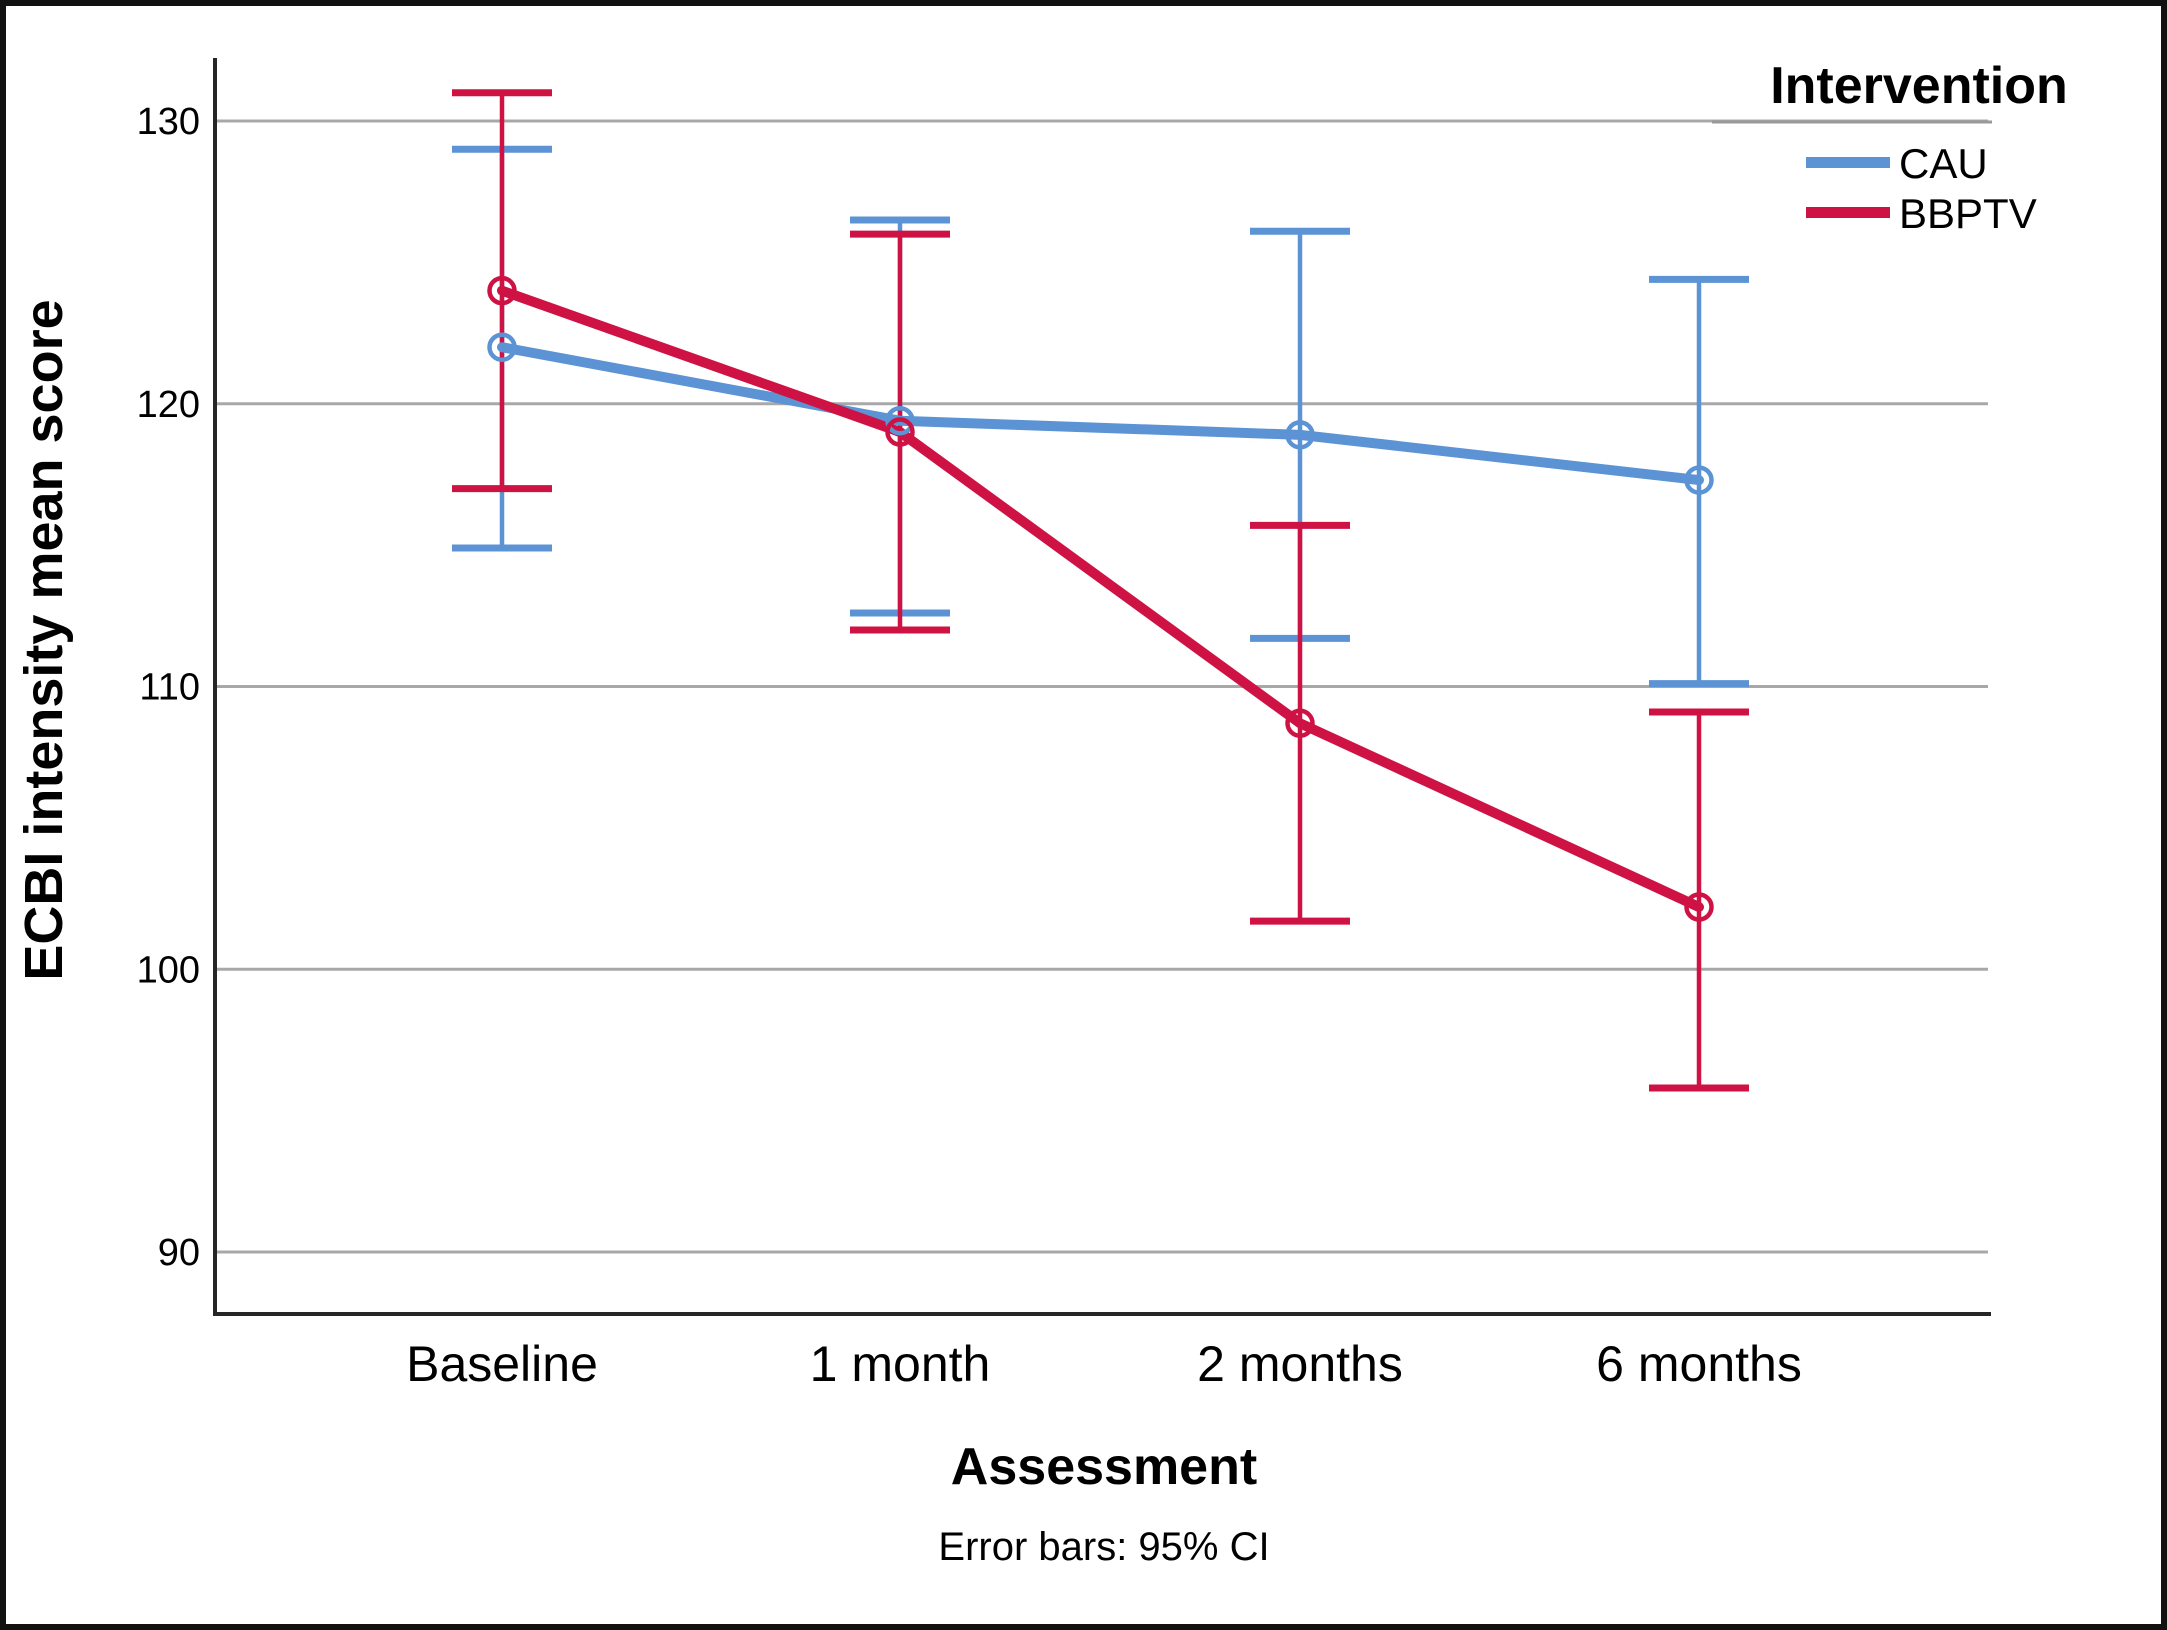 The image size is (2167, 1630). Describe the element at coordinates (1699, 1364) in the screenshot. I see `x-category-label: 6 months` at that location.